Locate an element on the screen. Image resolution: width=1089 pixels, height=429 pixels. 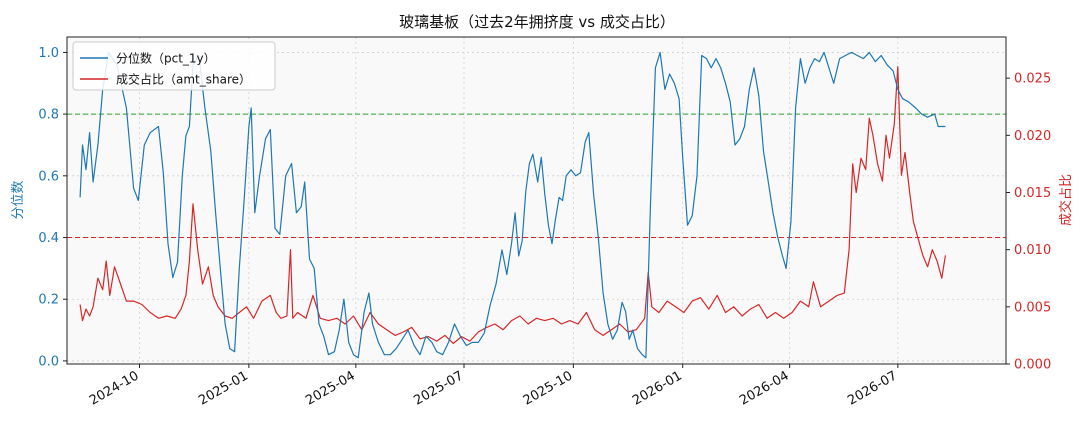
legend-box is located at coordinates (174, 66).